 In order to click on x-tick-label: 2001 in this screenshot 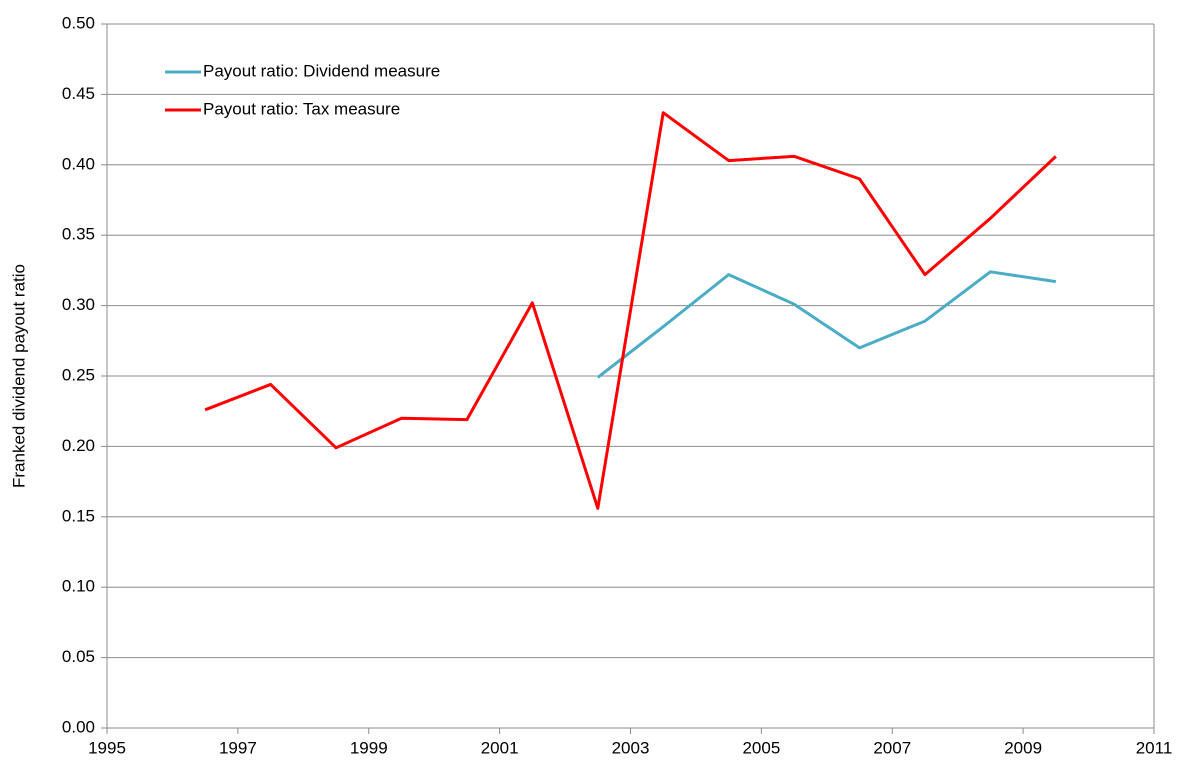, I will do `click(500, 747)`.